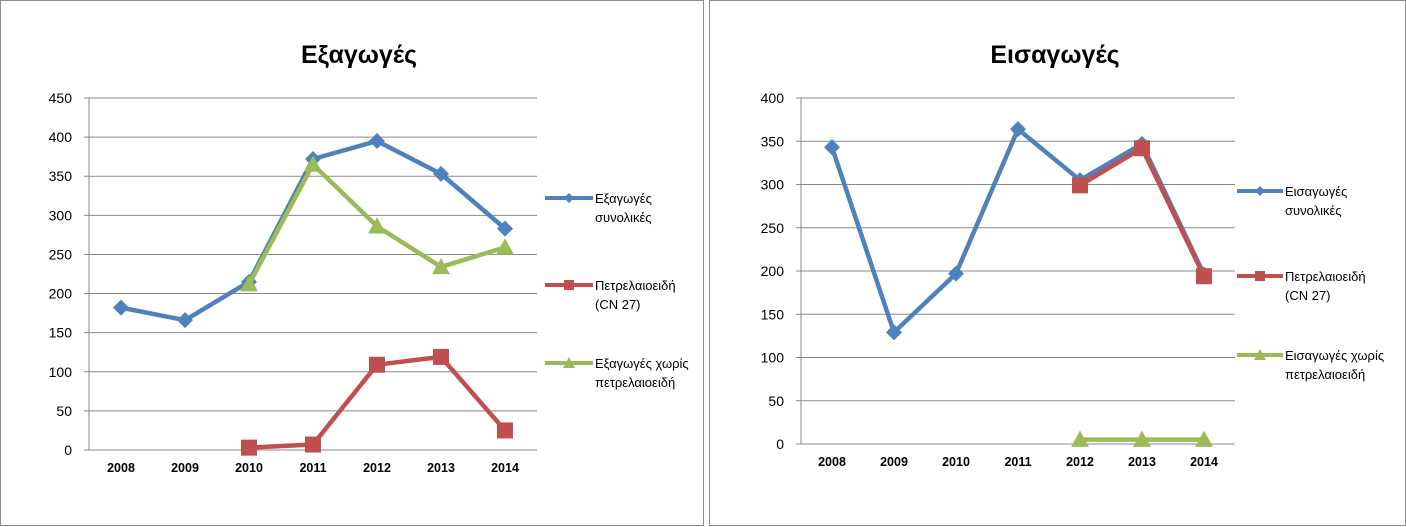  What do you see at coordinates (642, 363) in the screenshot?
I see `legend-label: Εξαγωγές χωρίς` at bounding box center [642, 363].